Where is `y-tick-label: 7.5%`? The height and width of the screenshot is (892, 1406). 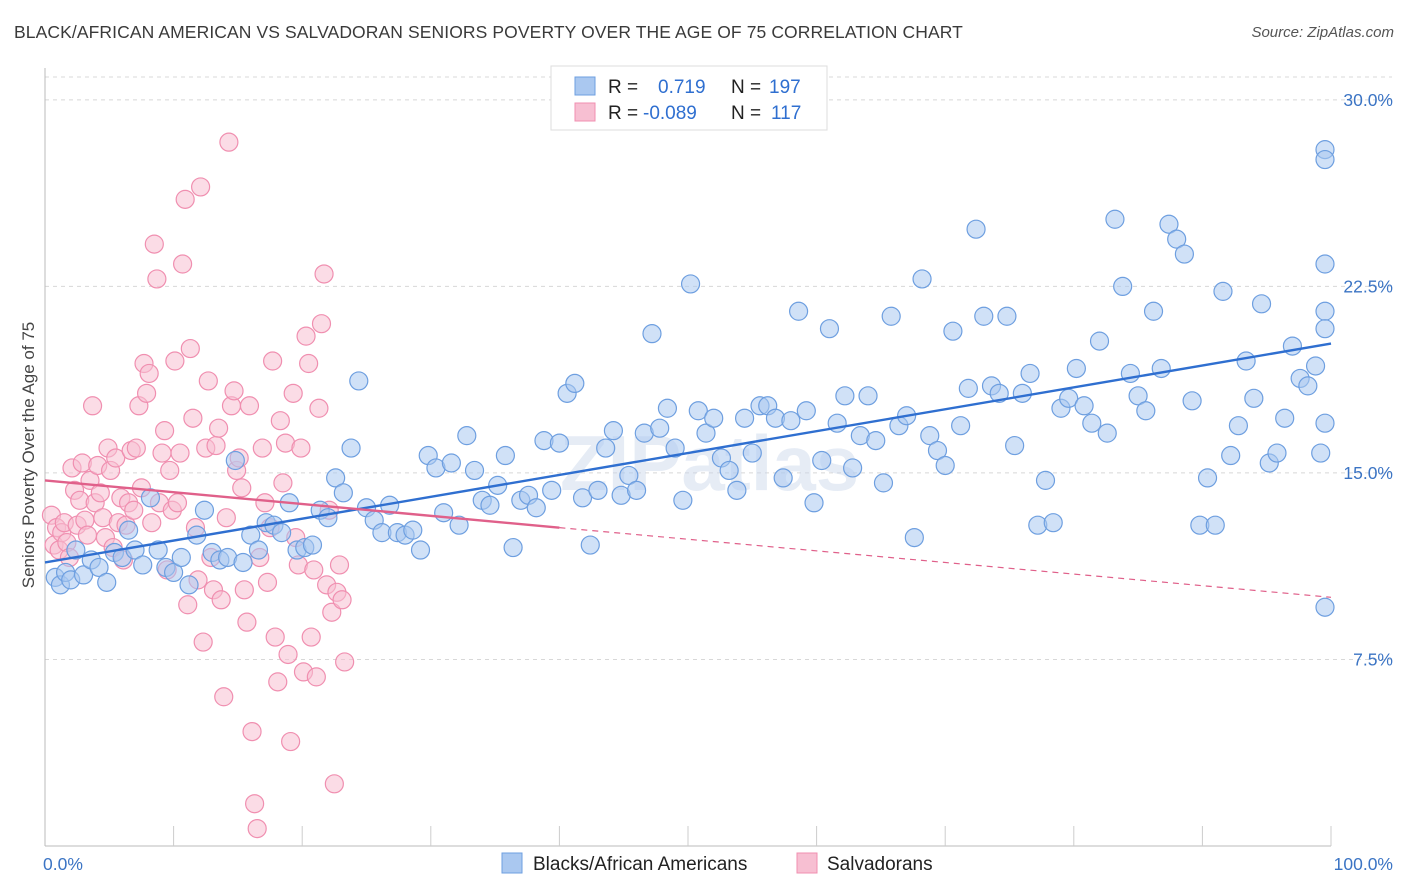 y-tick-label: 7.5% is located at coordinates (1373, 659).